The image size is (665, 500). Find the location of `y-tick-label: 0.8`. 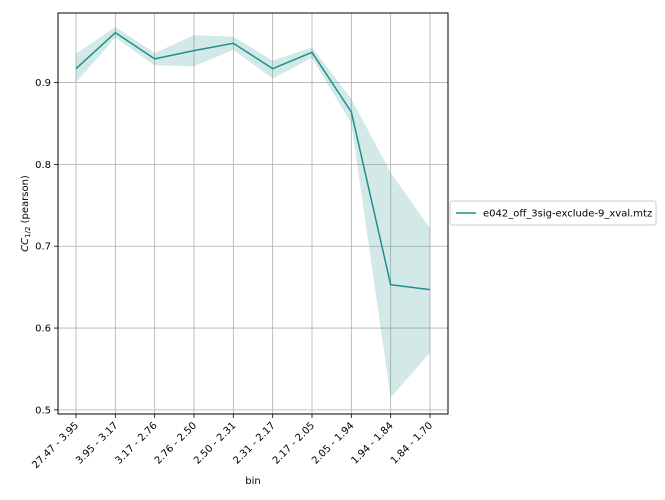

y-tick-label: 0.8 is located at coordinates (43, 165).